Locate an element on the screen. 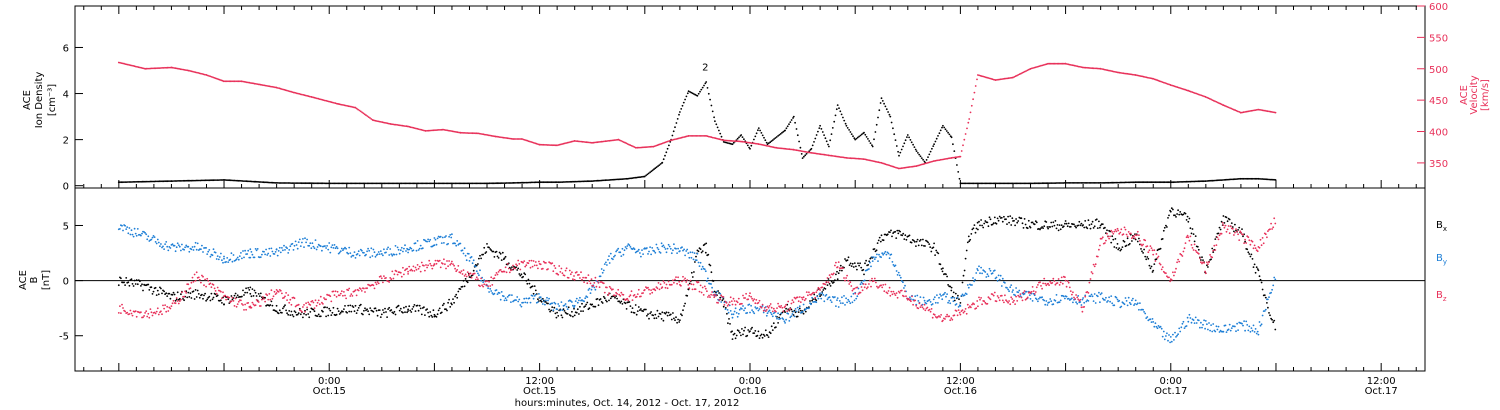  density-tick-label: 6 is located at coordinates (66, 48).